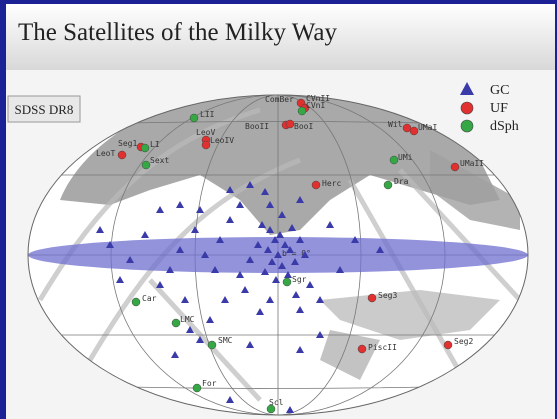 Image resolution: width=557 pixels, height=419 pixels. What do you see at coordinates (405, 157) in the screenshot?
I see `satellite-label: UMi` at bounding box center [405, 157].